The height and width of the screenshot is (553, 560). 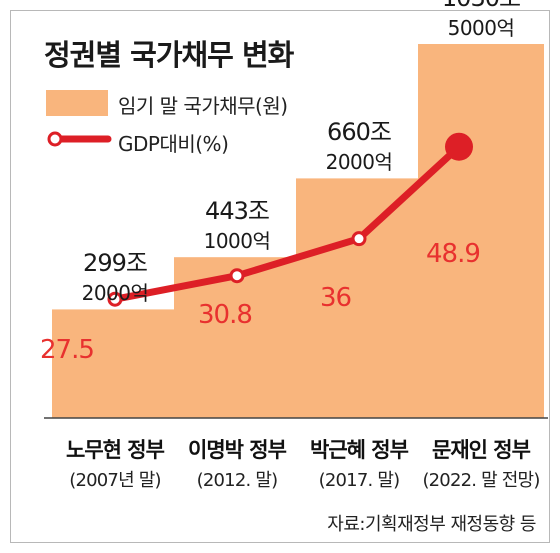 I want to click on bar-value-label-2: 443조, so click(x=237, y=211).